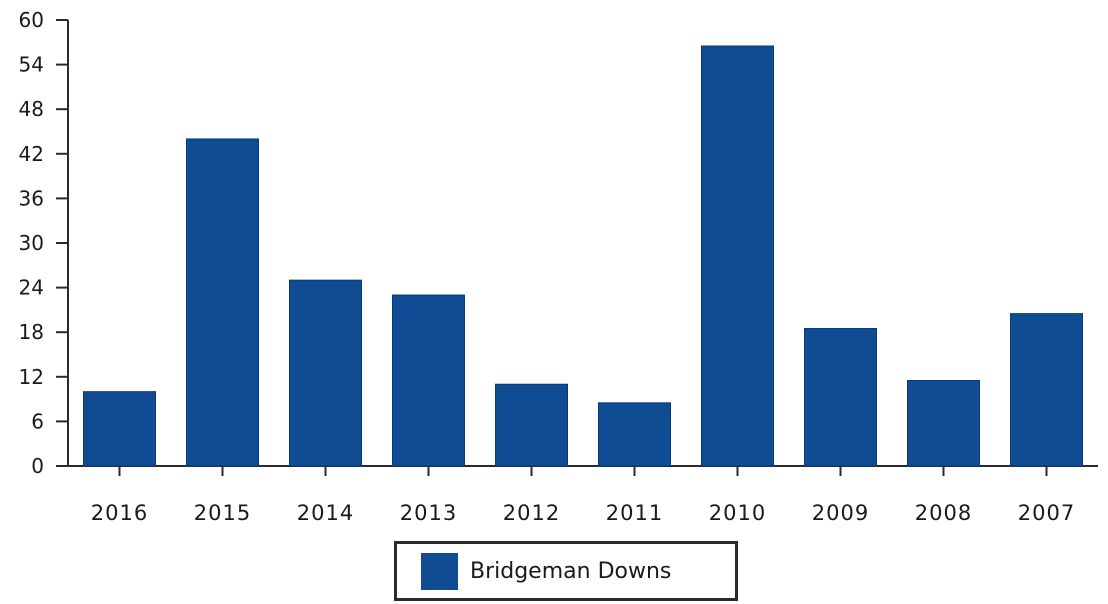 This screenshot has height=604, width=1108. Describe the element at coordinates (31, 243) in the screenshot. I see `y-tick-label: 30` at that location.